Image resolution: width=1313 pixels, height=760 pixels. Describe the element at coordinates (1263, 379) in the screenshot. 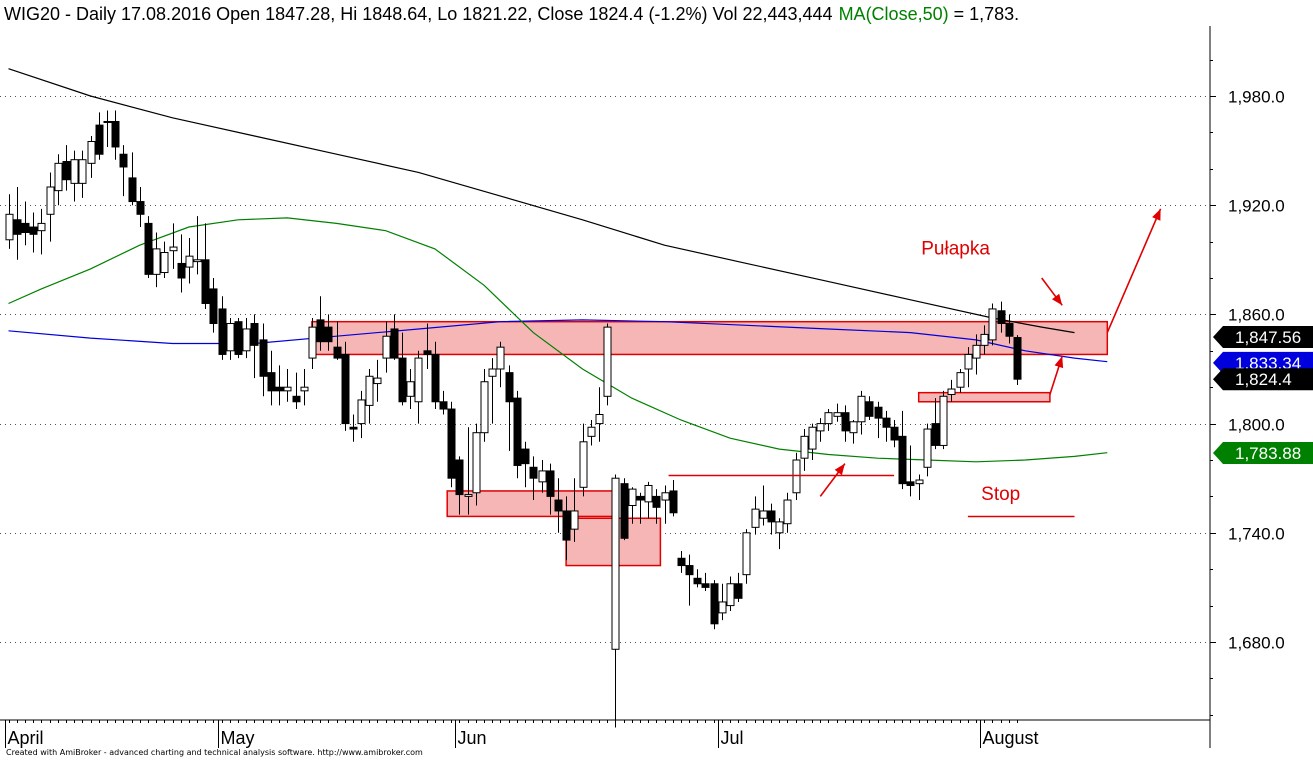

I see `price-tag: 1,824.4` at that location.